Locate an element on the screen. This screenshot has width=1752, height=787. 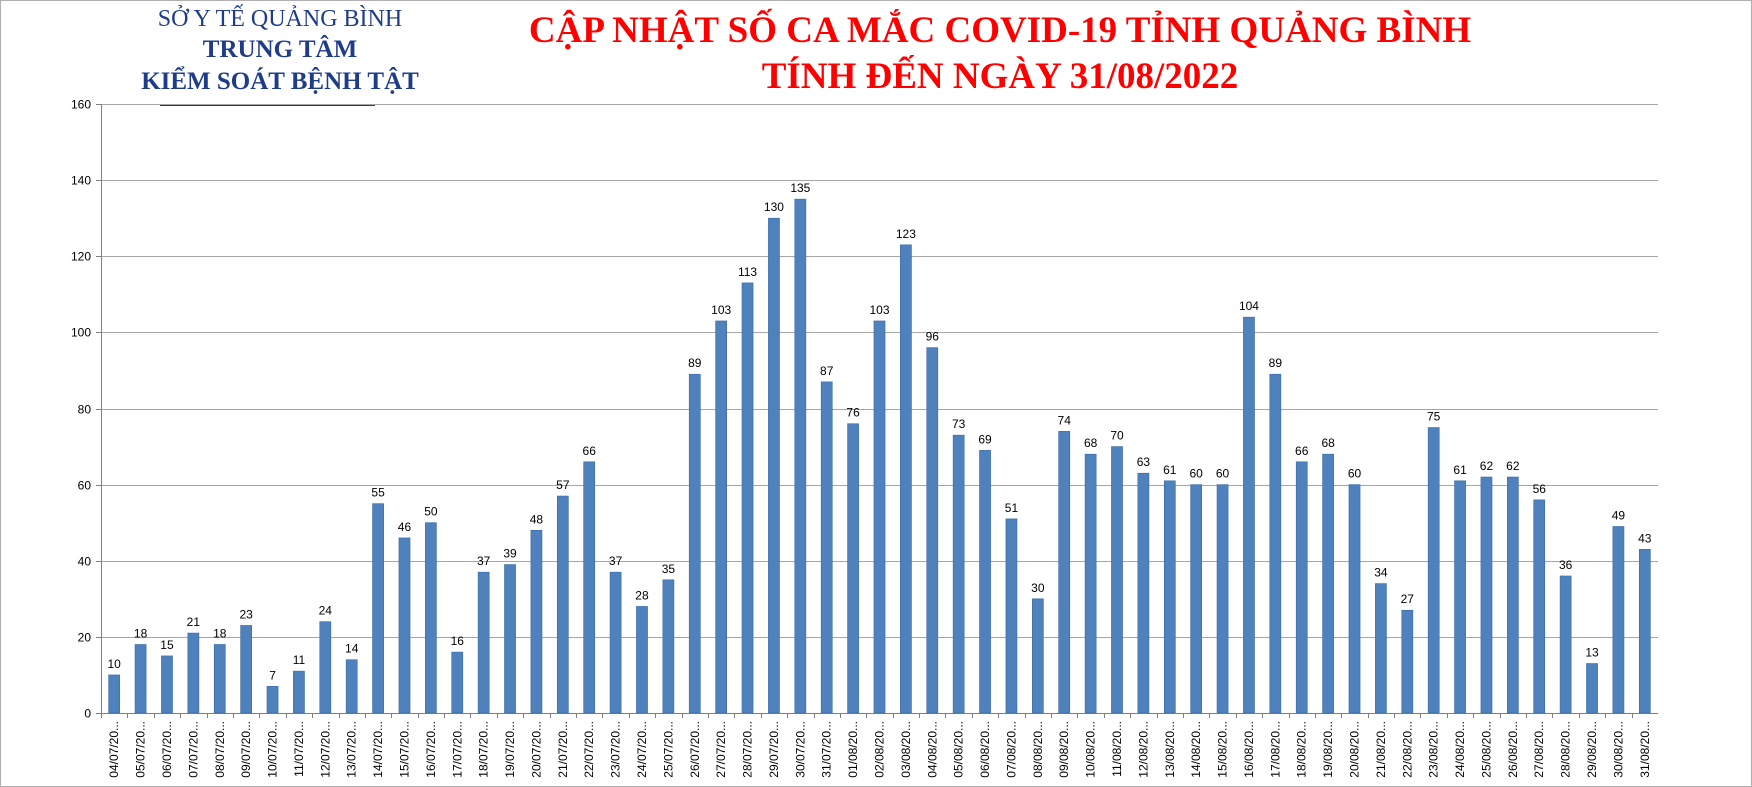
data-label: 34 is located at coordinates (1381, 573).